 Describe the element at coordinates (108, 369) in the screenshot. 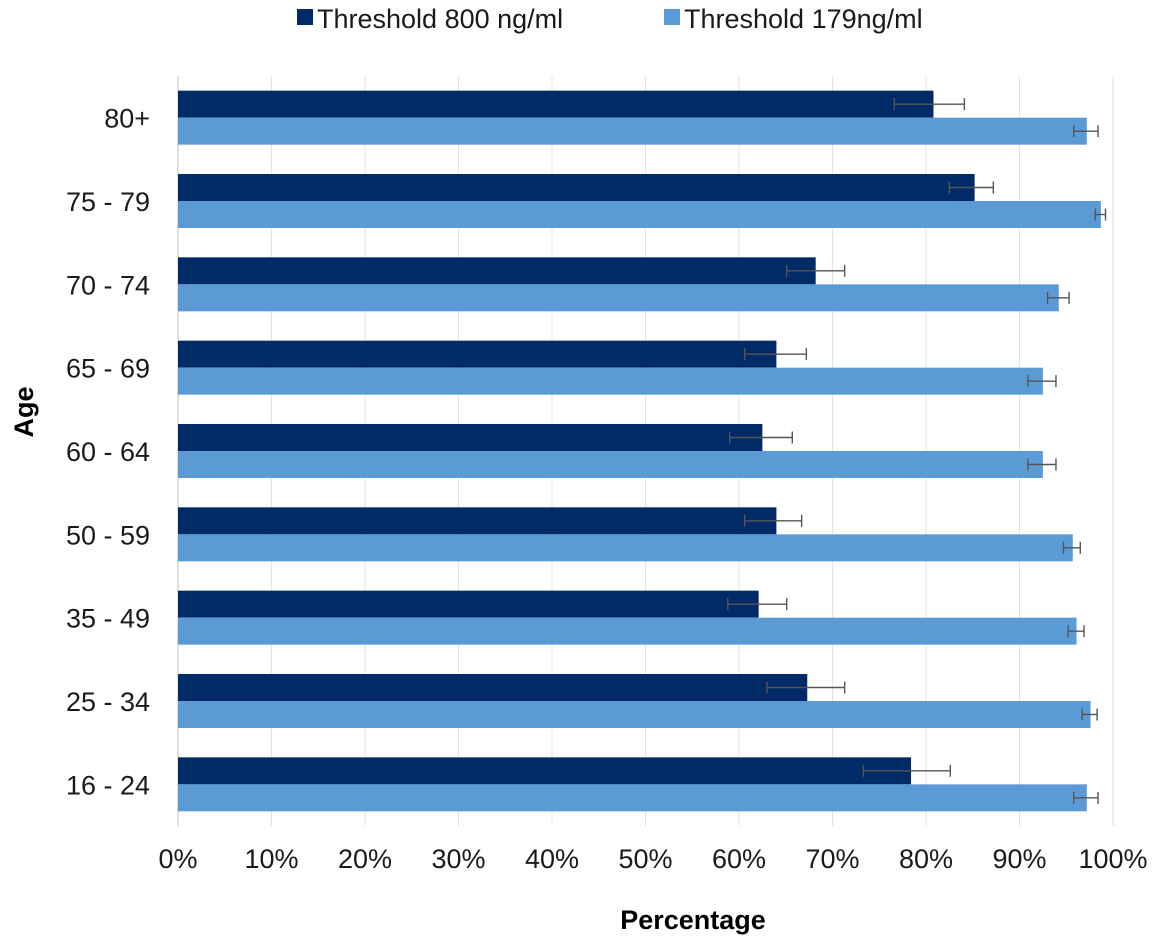

I see `y-tick-label: 65 - 69` at that location.